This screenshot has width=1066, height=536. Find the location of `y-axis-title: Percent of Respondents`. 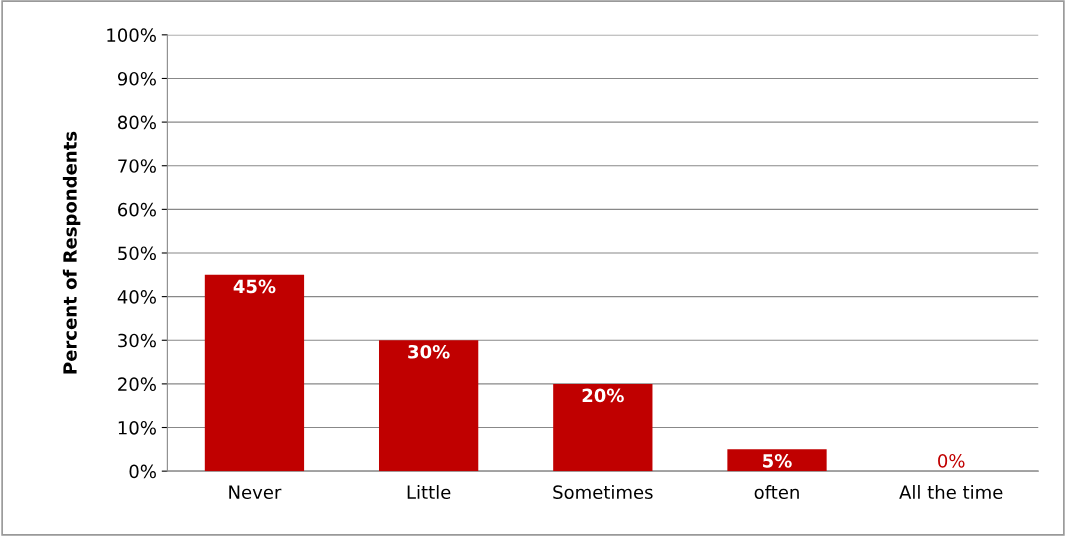

y-axis-title: Percent of Respondents is located at coordinates (71, 252).